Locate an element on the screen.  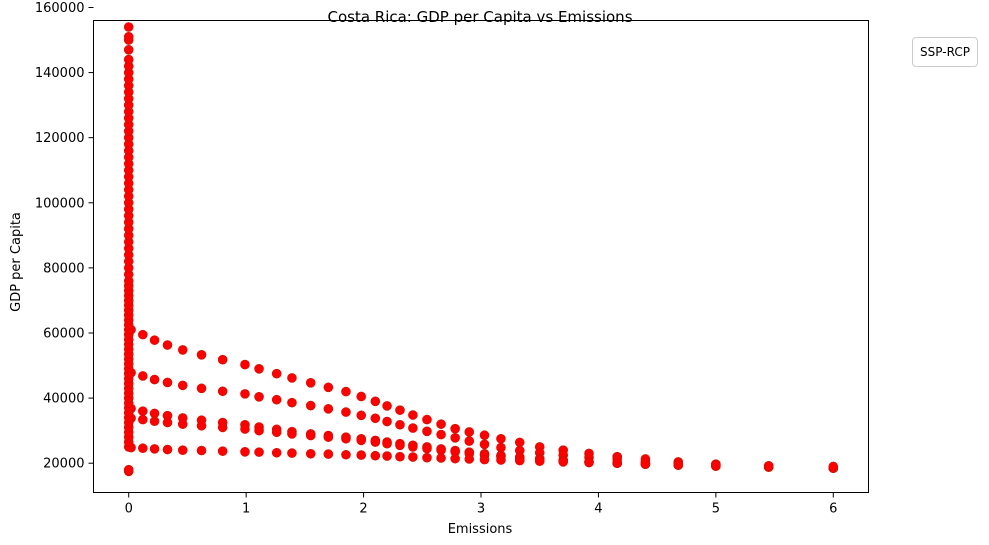
y-axis-label: GDP per Capita is located at coordinates (16, 262).